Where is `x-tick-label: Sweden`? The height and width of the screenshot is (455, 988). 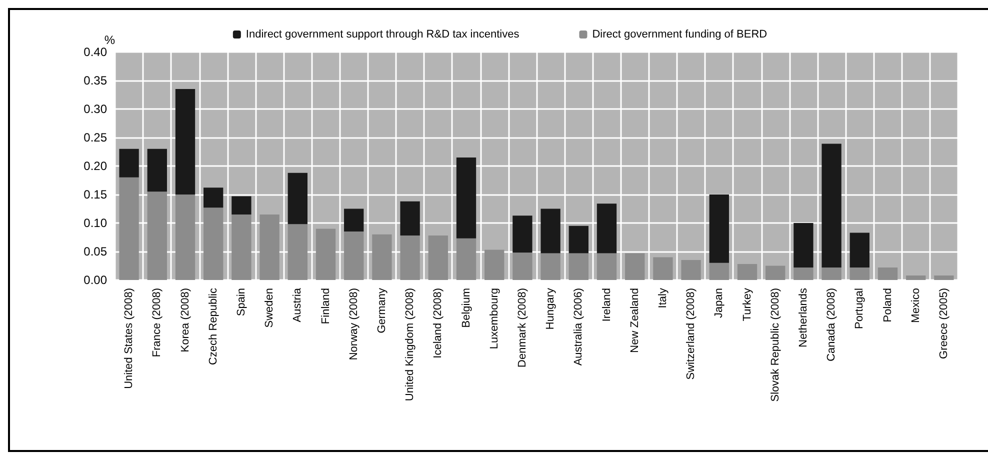 x-tick-label: Sweden is located at coordinates (270, 308).